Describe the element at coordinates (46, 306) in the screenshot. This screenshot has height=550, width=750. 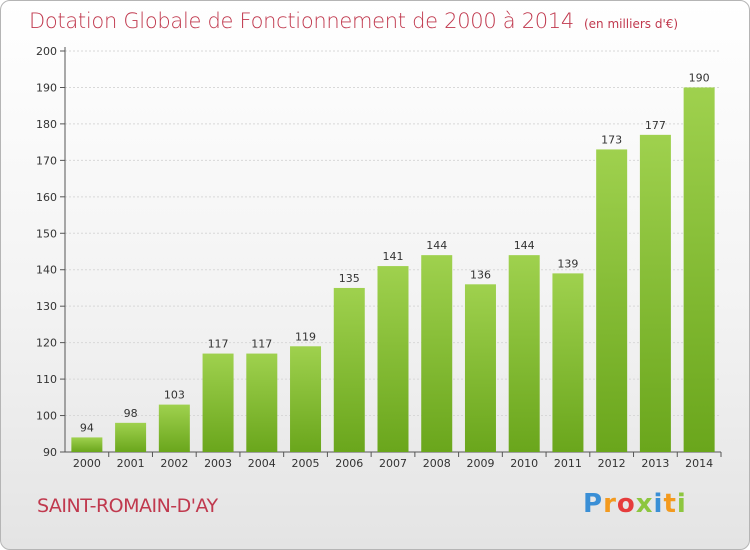
I see `y-tick-label: 130` at that location.